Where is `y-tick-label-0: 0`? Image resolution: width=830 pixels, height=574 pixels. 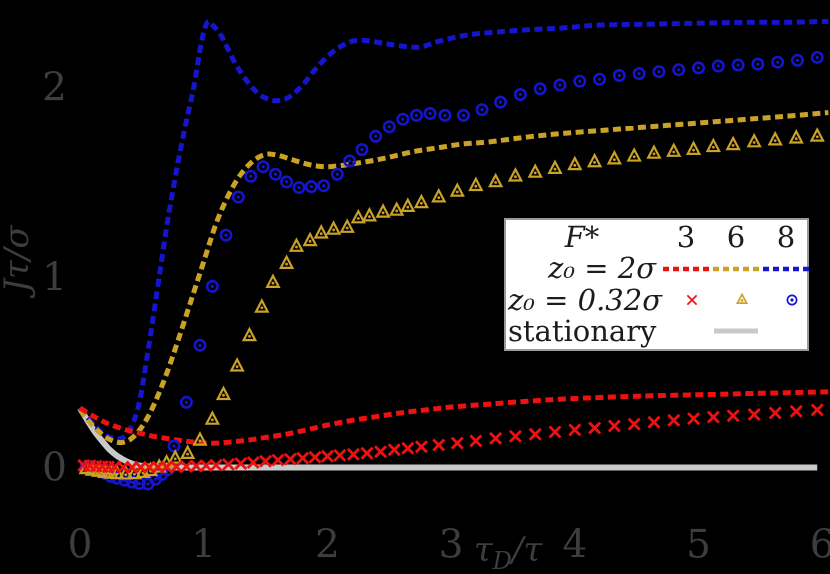 y-tick-label-0: 0 is located at coordinates (54, 468).